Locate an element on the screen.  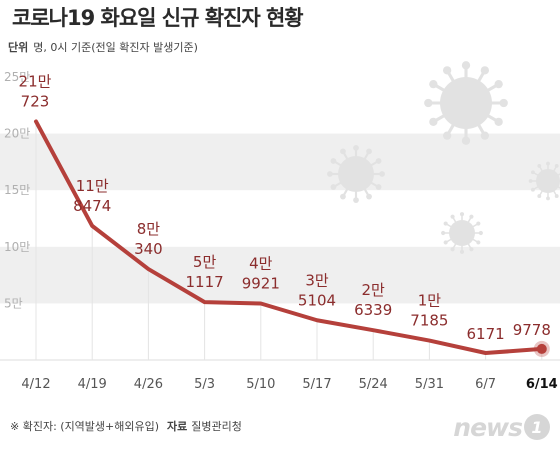
logo-text: news is located at coordinates (488, 427).